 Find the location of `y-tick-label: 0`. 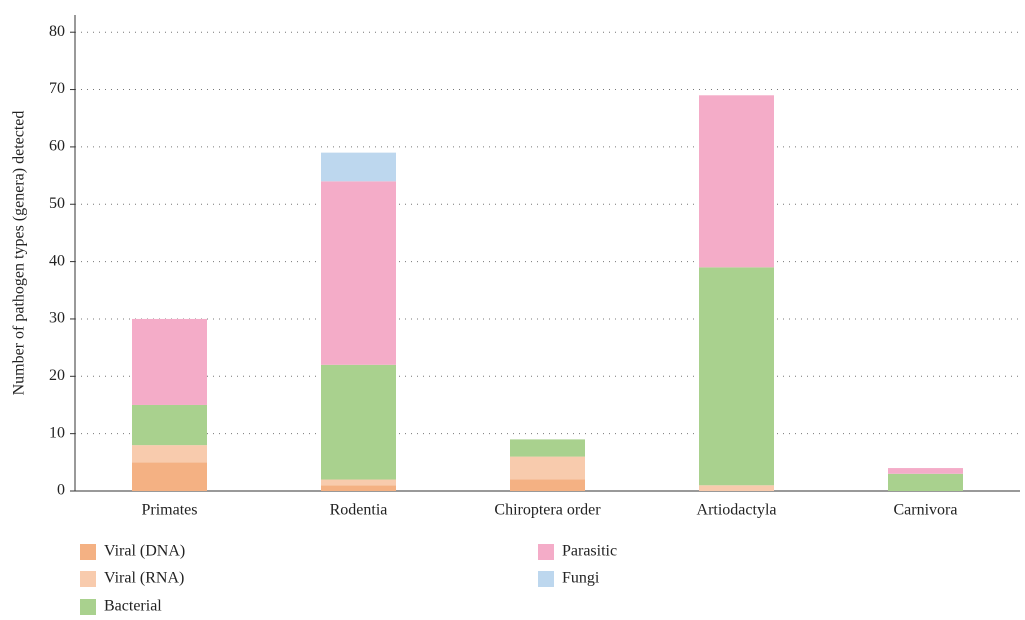

y-tick-label: 0 is located at coordinates (61, 490).